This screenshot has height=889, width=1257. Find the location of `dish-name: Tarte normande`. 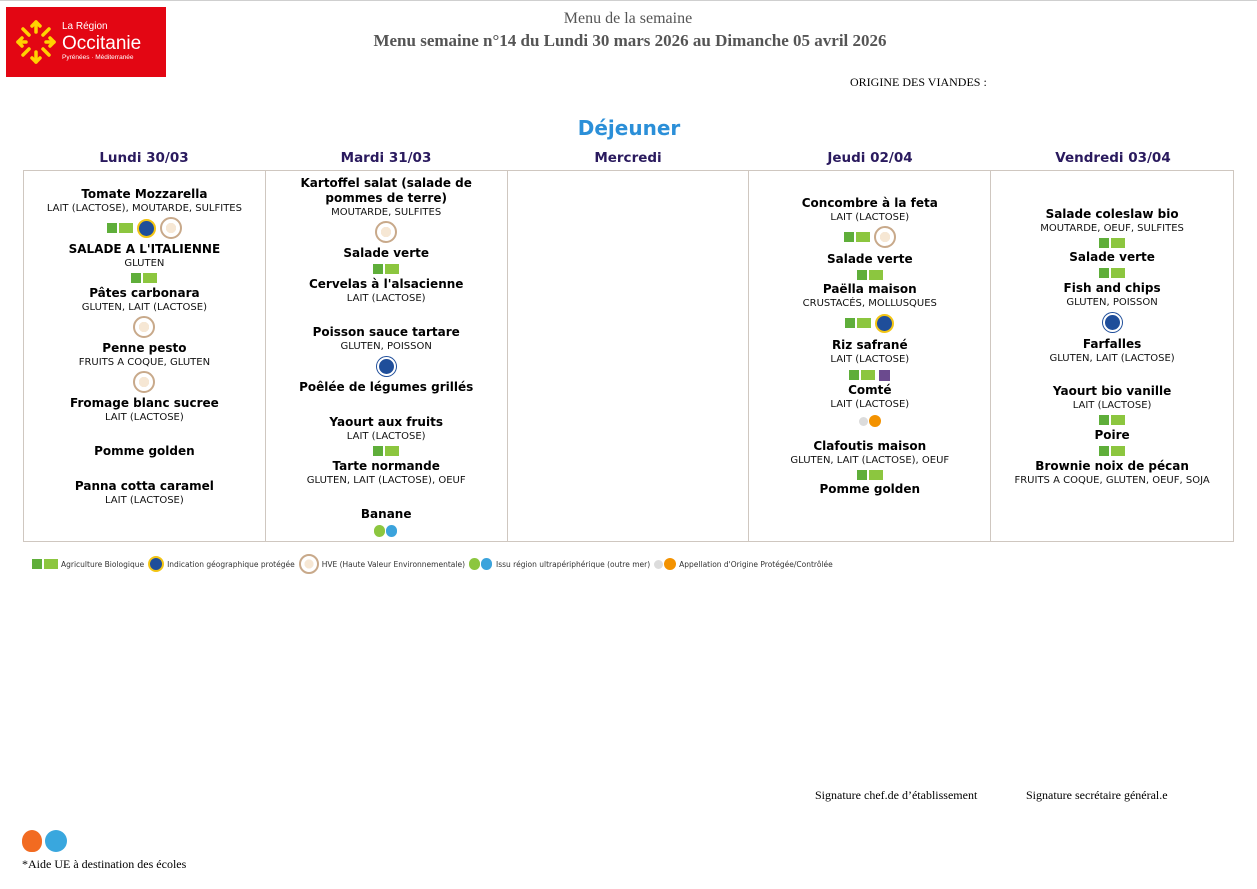

dish-name: Tarte normande is located at coordinates (386, 466).